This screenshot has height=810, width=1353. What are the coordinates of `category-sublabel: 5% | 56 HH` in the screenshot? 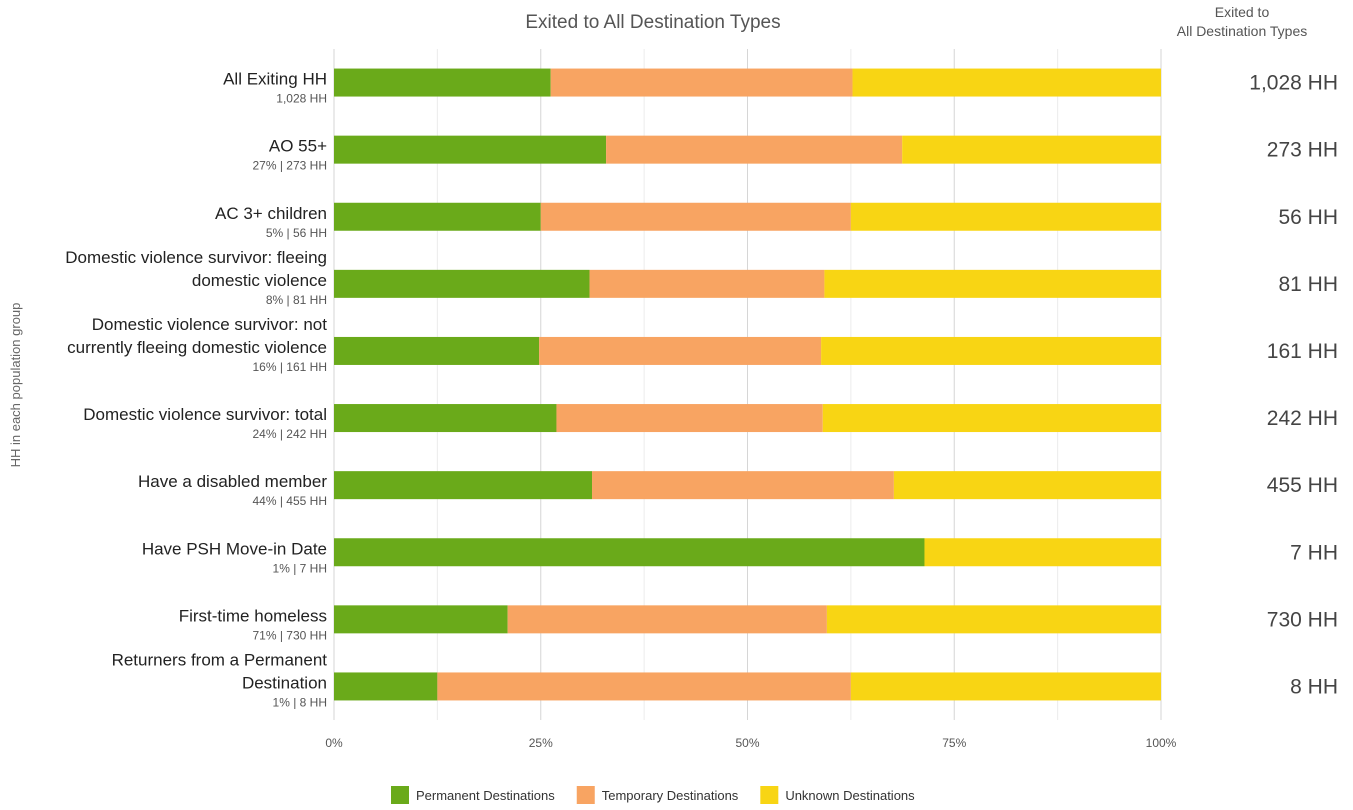 It's located at (296, 233).